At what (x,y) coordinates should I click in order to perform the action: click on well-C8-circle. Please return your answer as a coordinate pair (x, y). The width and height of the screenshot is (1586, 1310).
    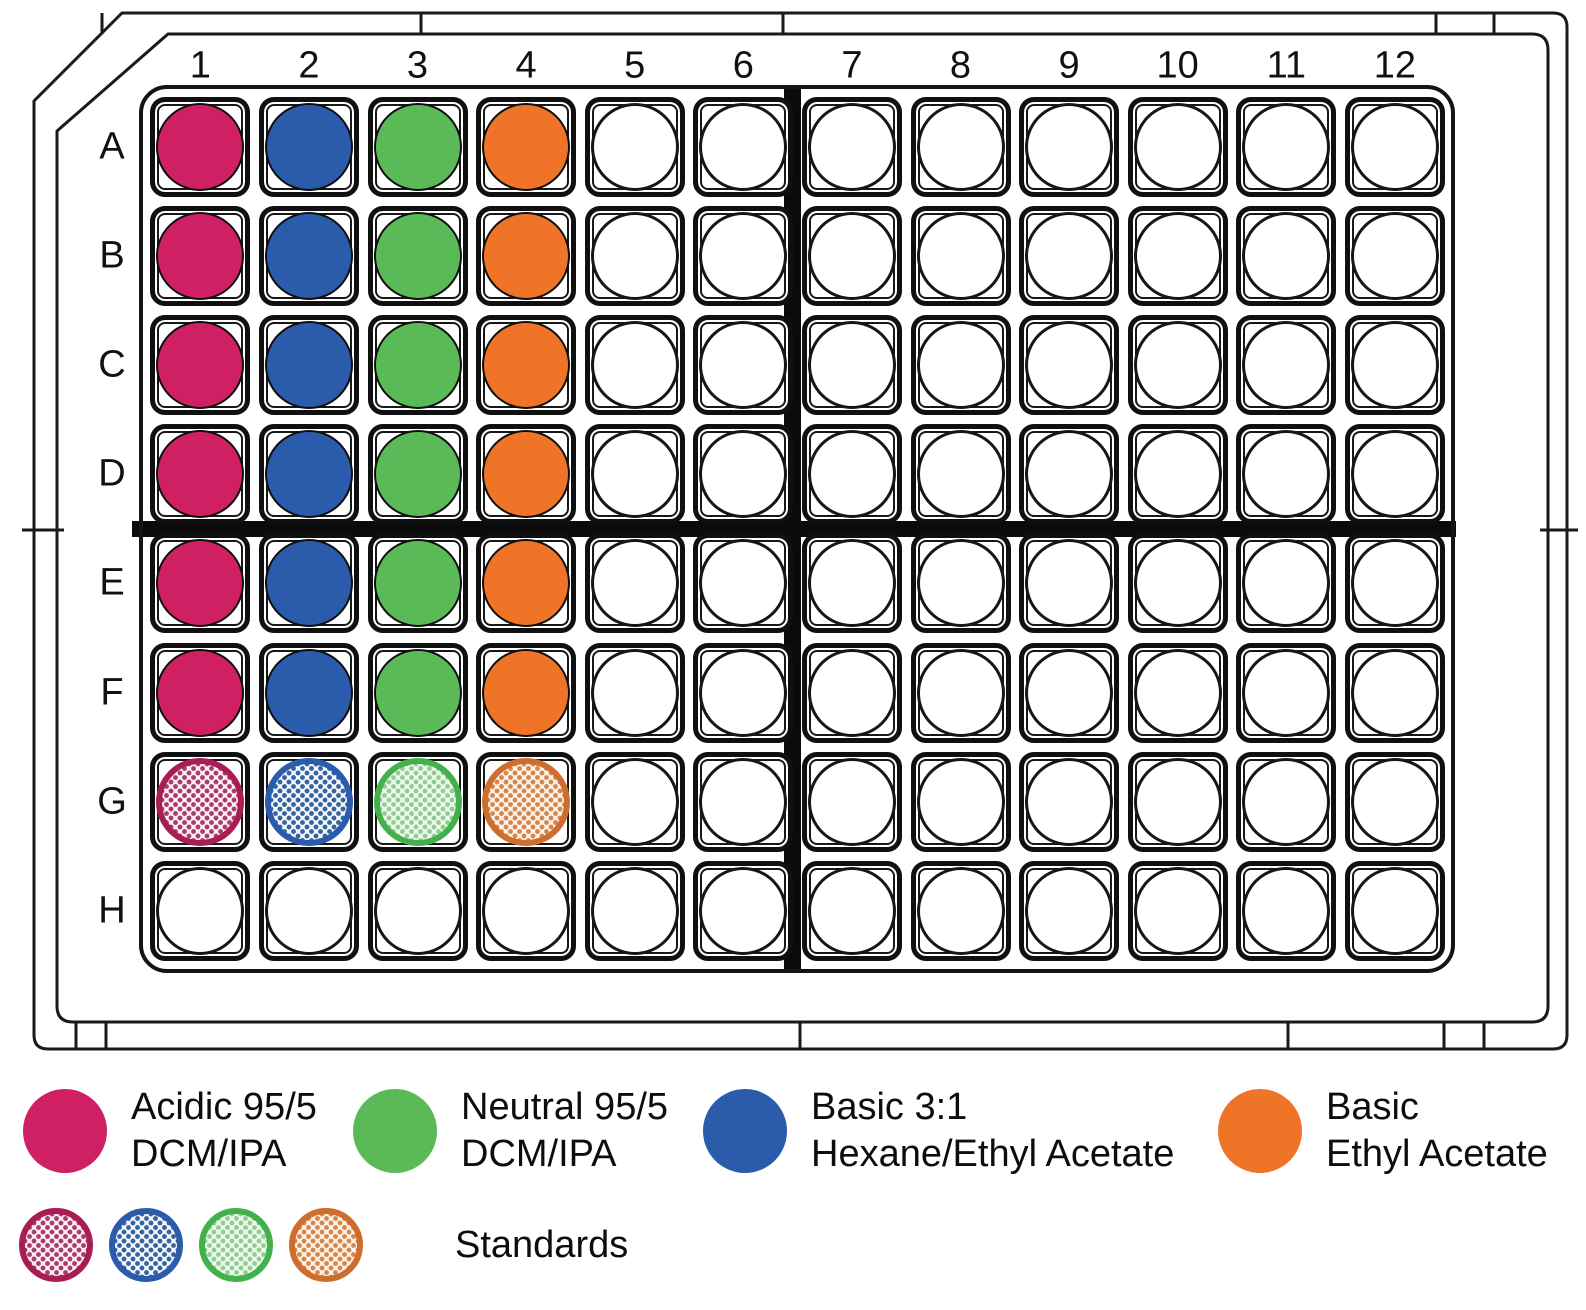
    Looking at the image, I should click on (960, 365).